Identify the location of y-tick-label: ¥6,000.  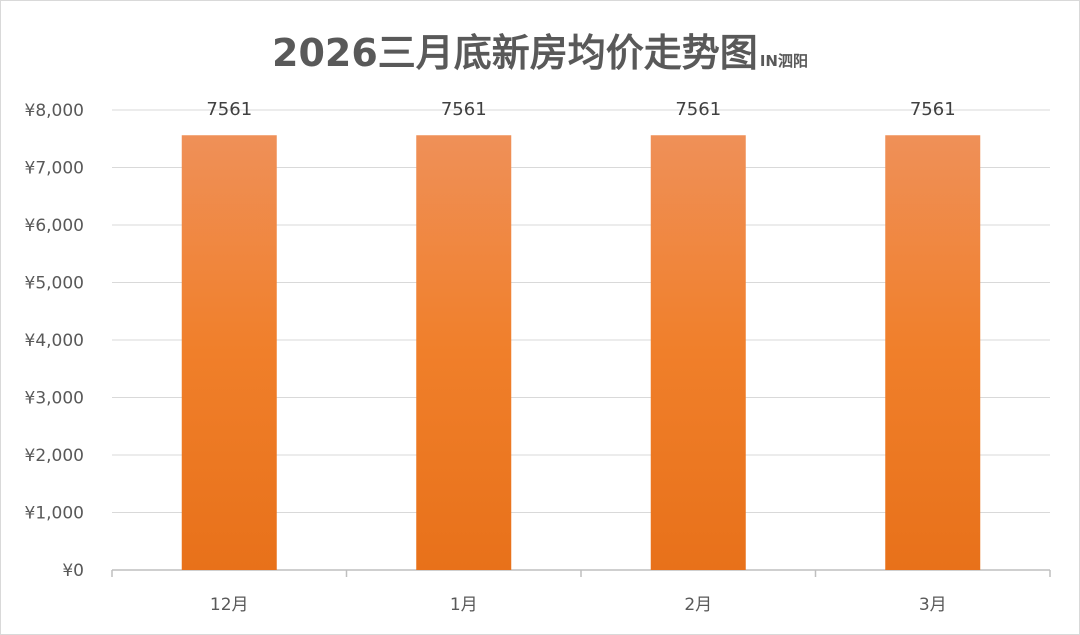
(54, 226).